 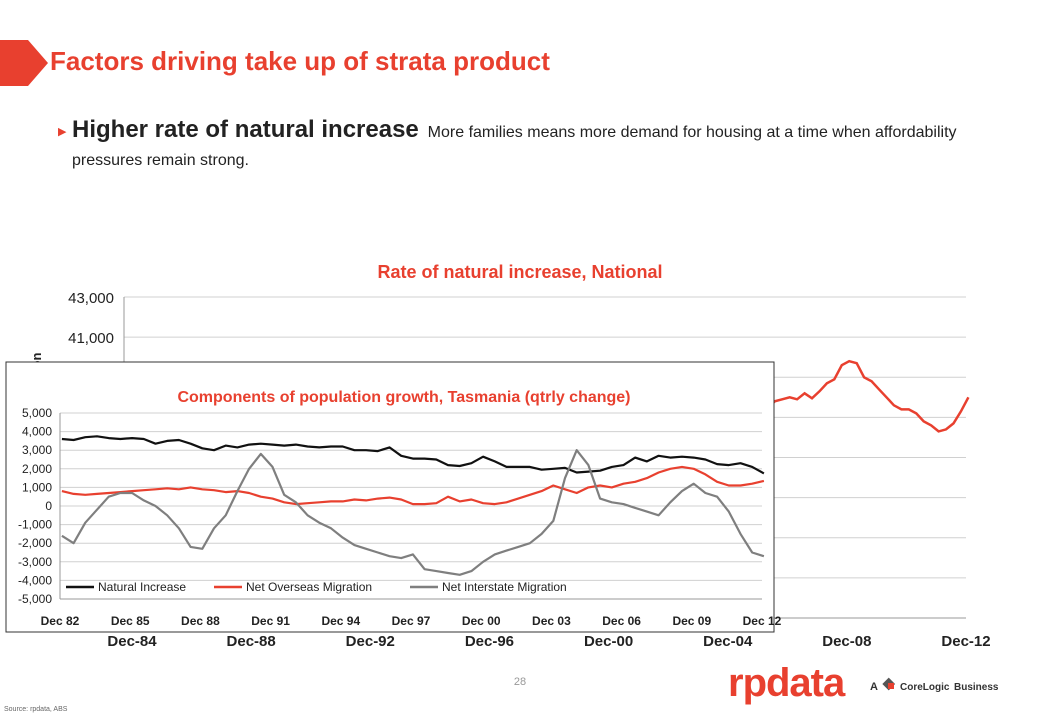 I want to click on logo-suffix: Business, so click(x=976, y=687).